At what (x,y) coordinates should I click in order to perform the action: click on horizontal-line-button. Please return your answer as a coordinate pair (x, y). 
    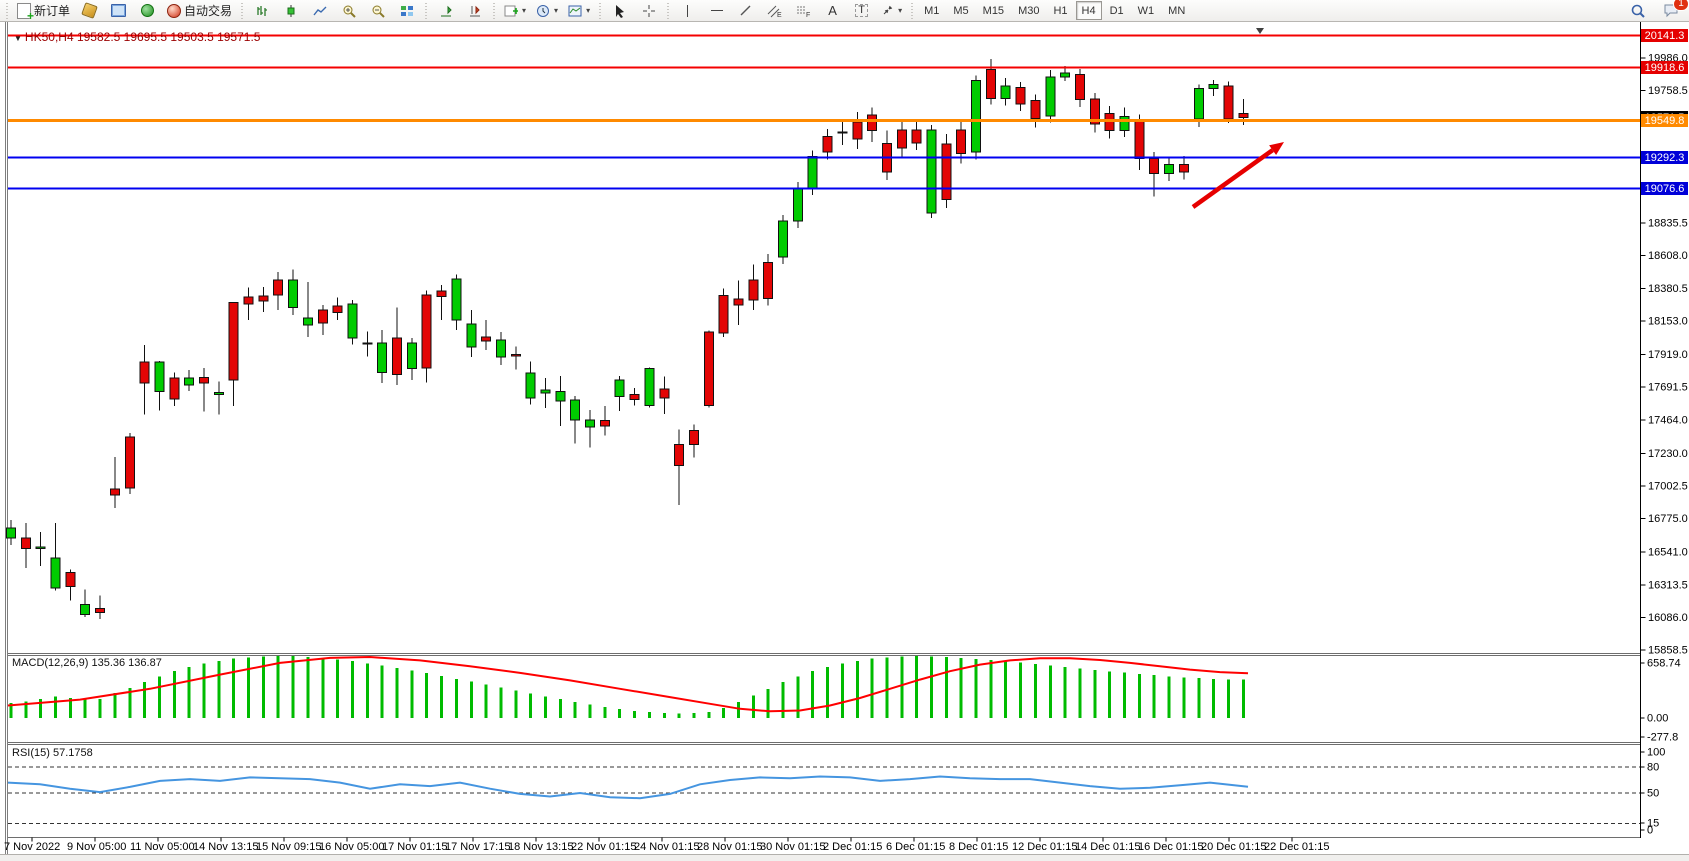
    Looking at the image, I should click on (716, 10).